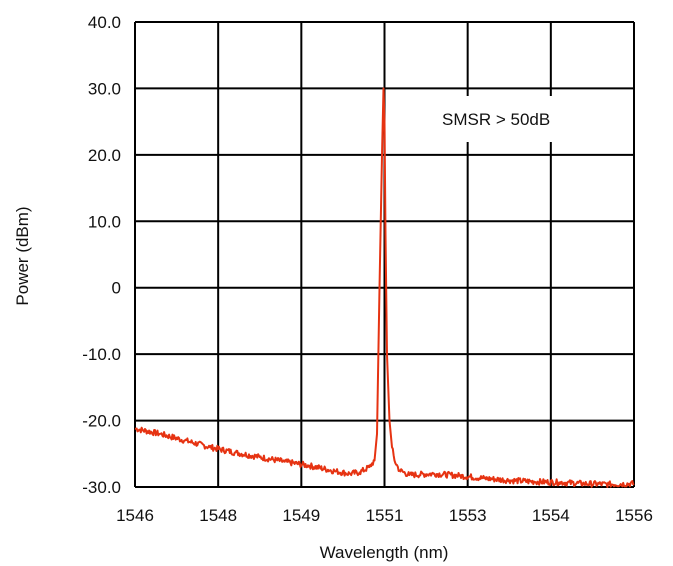 This screenshot has width=673, height=566. What do you see at coordinates (218, 515) in the screenshot?
I see `x-tick-label: 1548` at bounding box center [218, 515].